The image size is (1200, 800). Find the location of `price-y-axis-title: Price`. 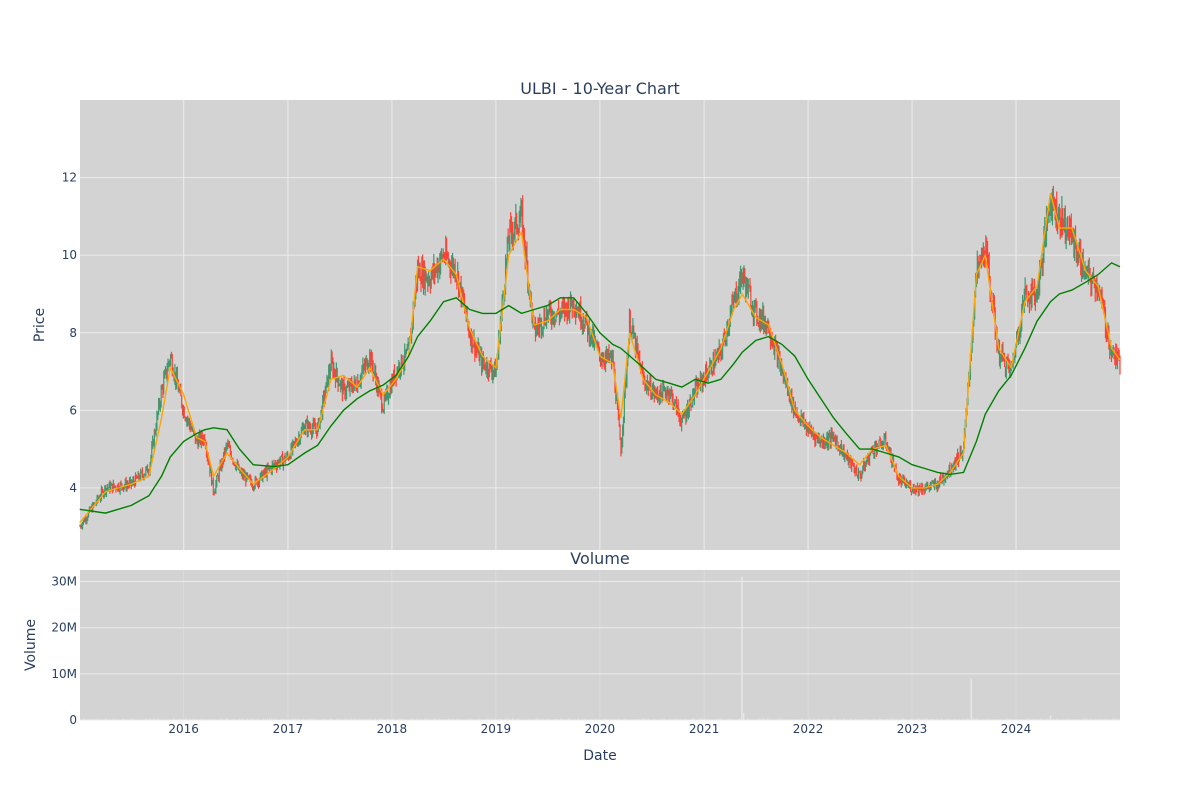

price-y-axis-title: Price is located at coordinates (40, 325).